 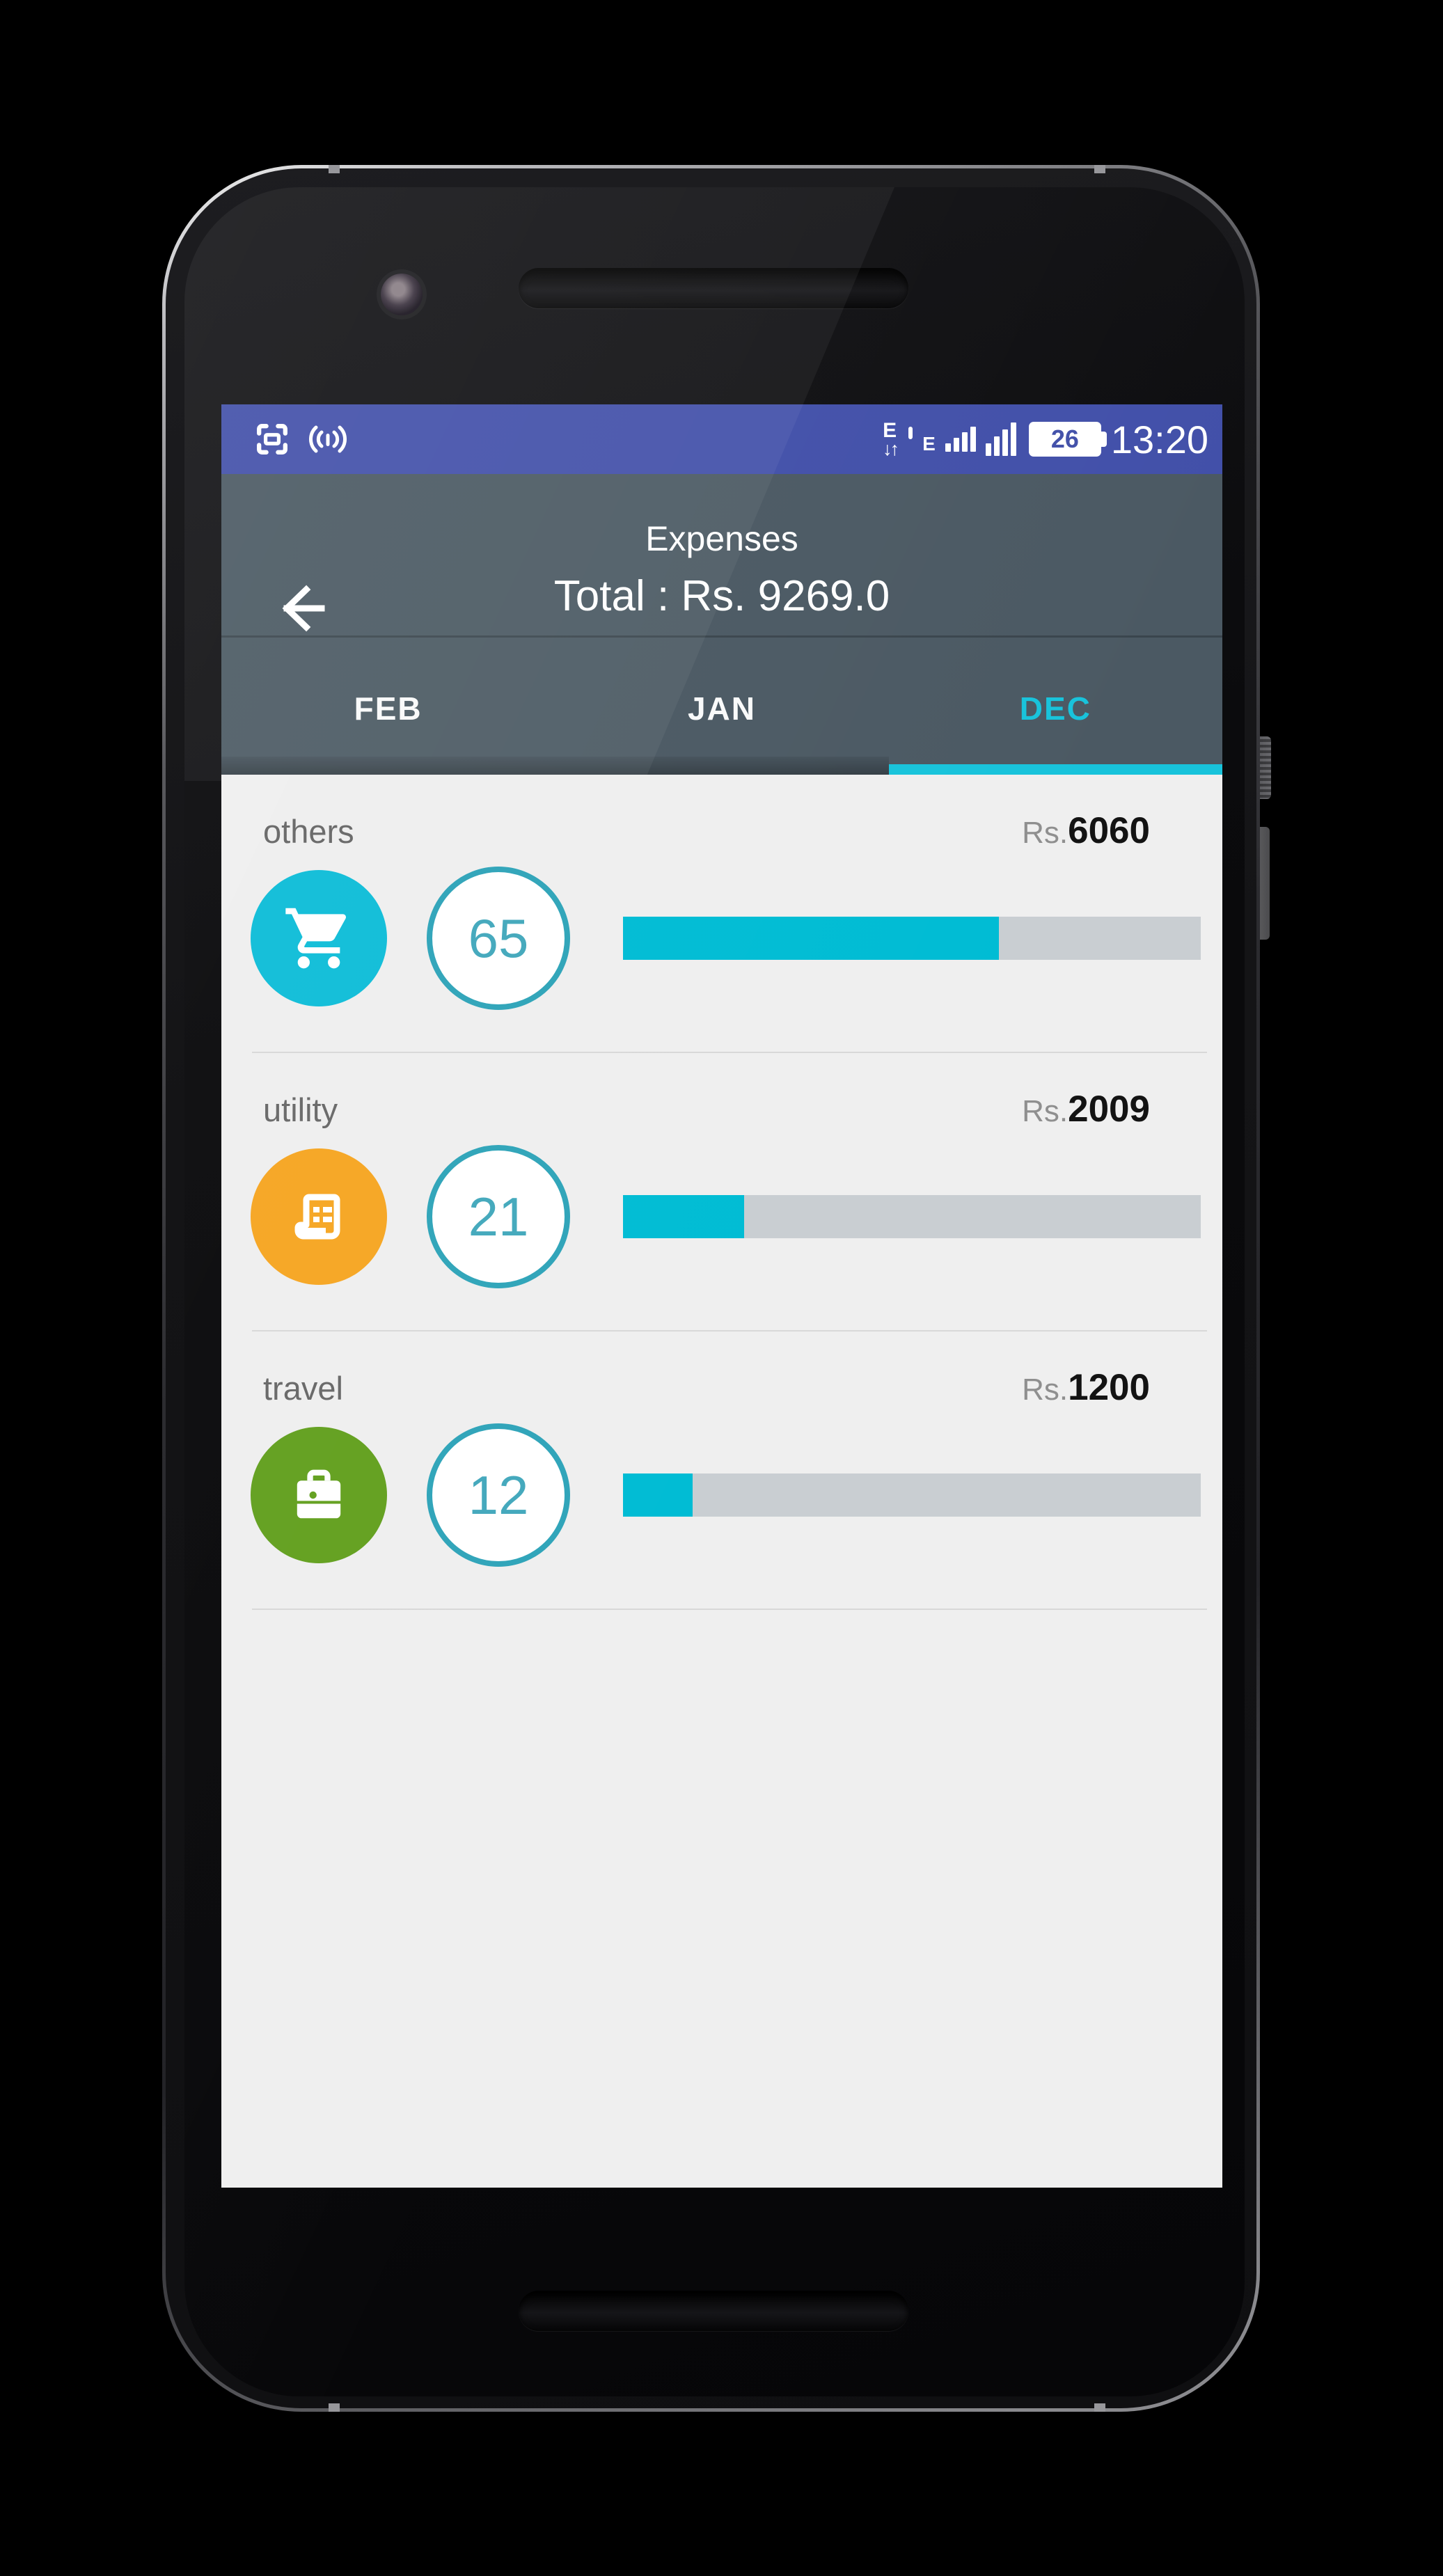 I want to click on count-badge: 12, so click(x=498, y=1495).